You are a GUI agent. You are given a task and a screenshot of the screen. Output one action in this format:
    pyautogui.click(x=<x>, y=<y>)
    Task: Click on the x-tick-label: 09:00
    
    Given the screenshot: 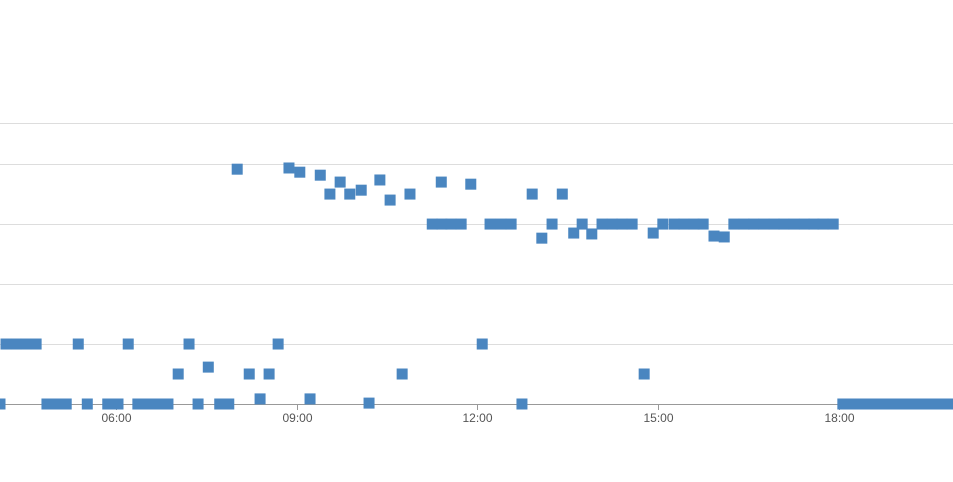 What is the action you would take?
    pyautogui.click(x=297, y=418)
    